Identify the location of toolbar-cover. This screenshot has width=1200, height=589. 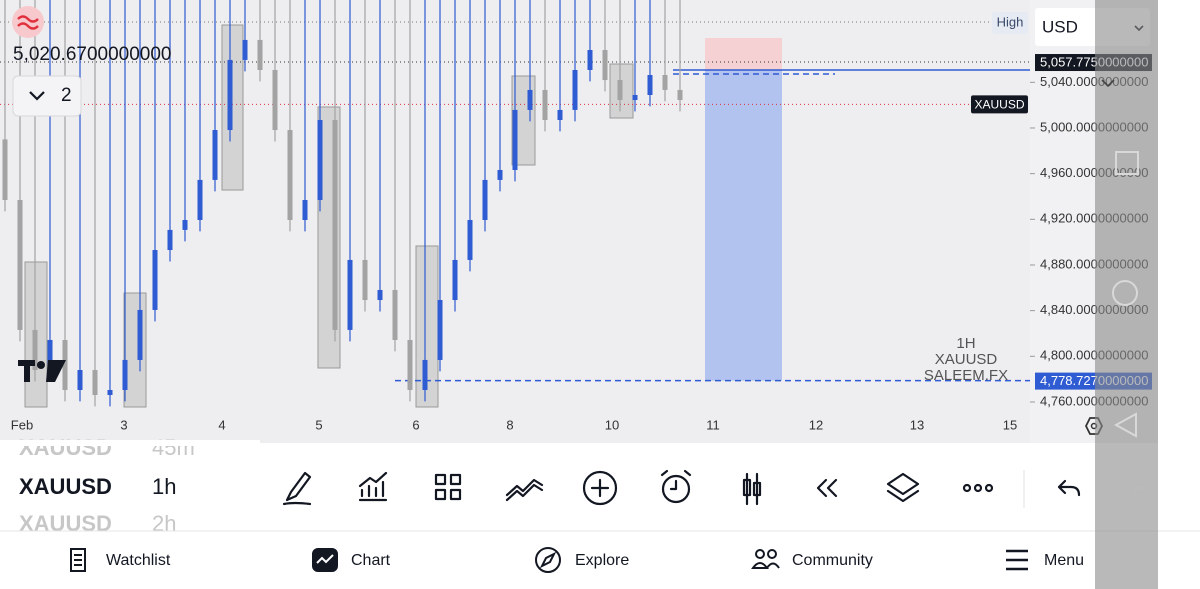
(130, 443).